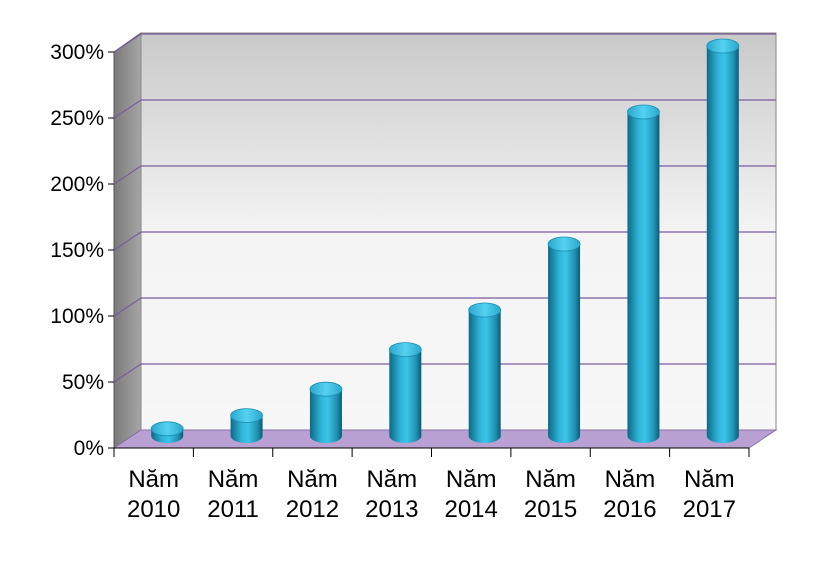 This screenshot has height=561, width=818. What do you see at coordinates (77, 250) in the screenshot?
I see `y-tick-label: 150%` at bounding box center [77, 250].